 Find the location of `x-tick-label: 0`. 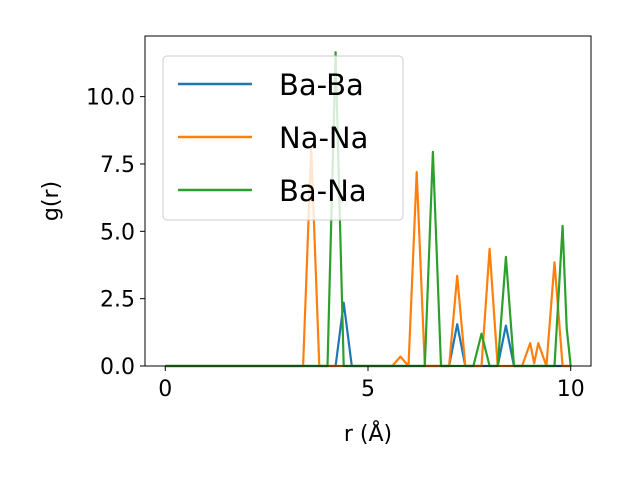

x-tick-label: 0 is located at coordinates (165, 389).